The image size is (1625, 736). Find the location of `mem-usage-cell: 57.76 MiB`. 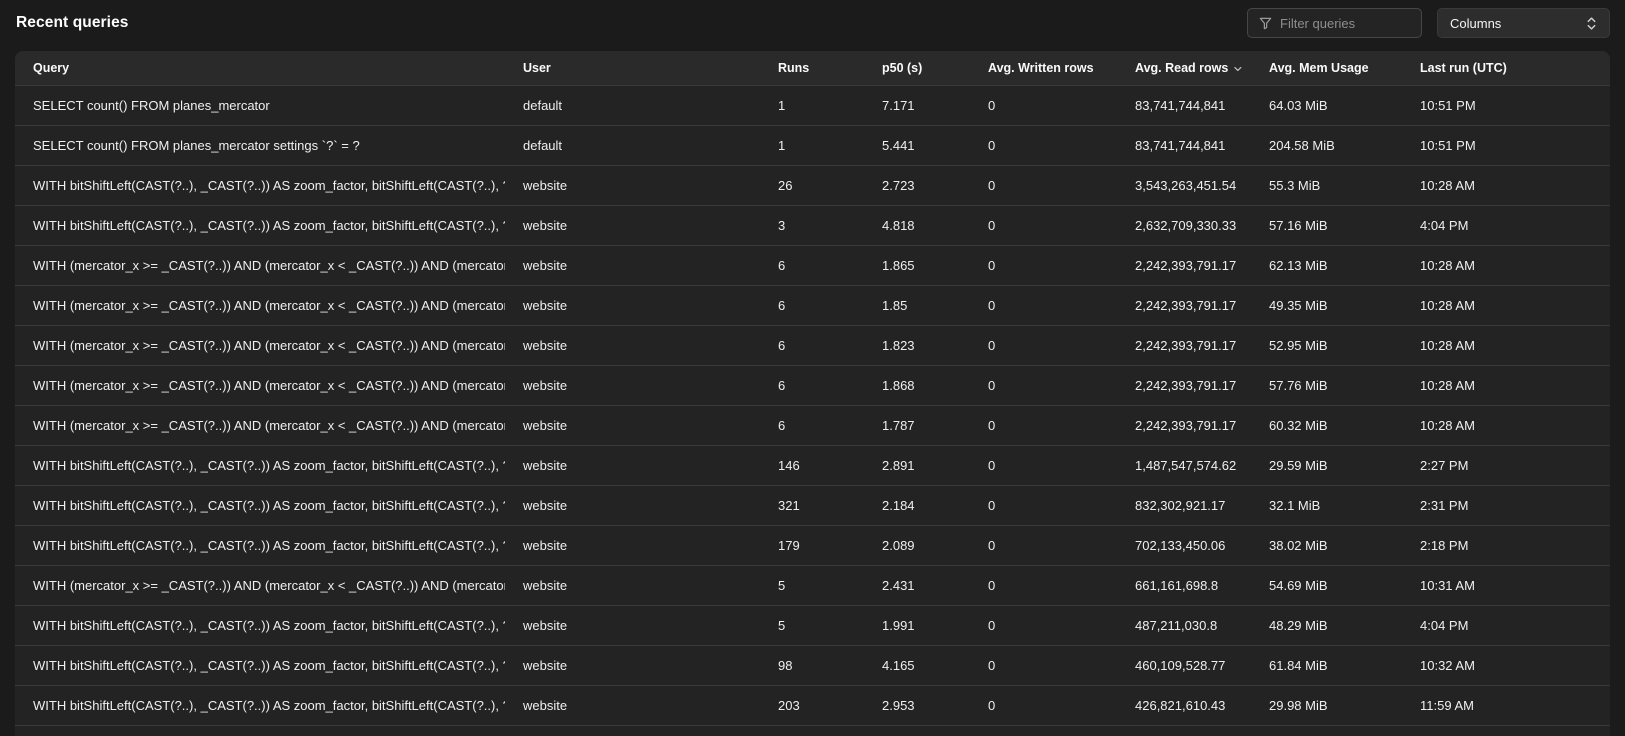

mem-usage-cell: 57.76 MiB is located at coordinates (1298, 385).